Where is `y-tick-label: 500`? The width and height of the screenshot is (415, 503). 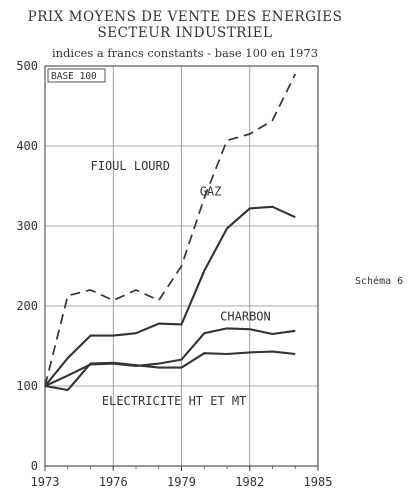 y-tick-label: 500 is located at coordinates (27, 66).